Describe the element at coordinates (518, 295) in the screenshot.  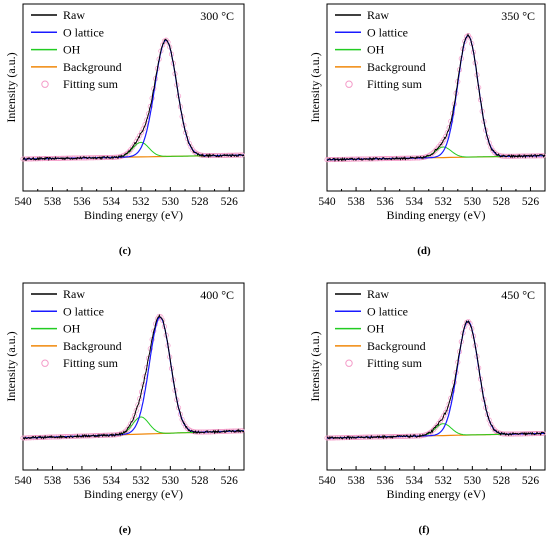
I see `temperature-label: 450 °C` at that location.